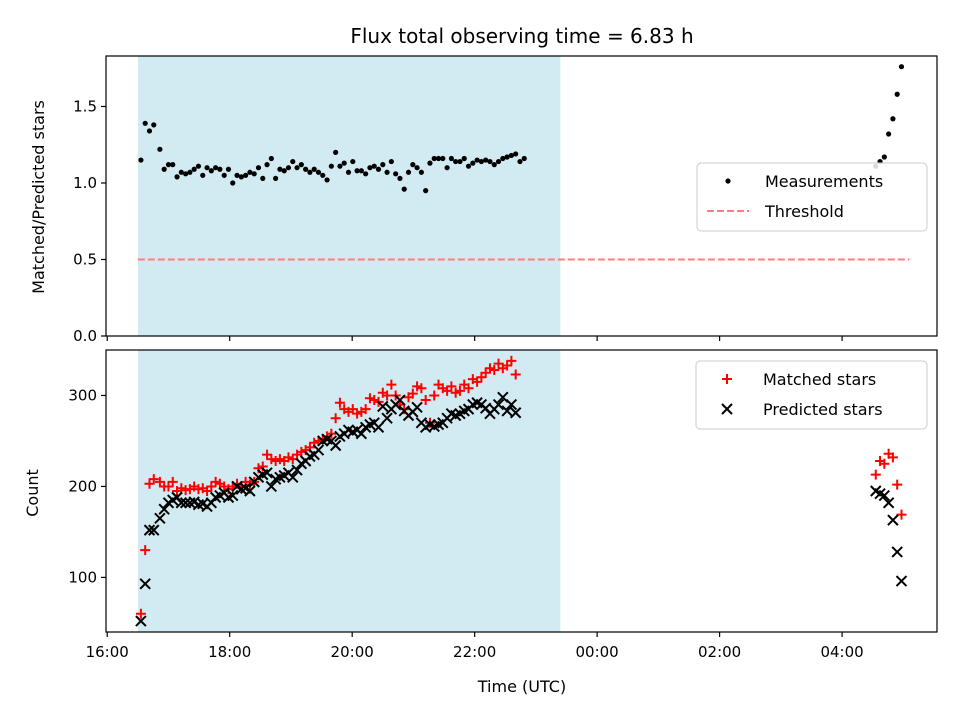  Describe the element at coordinates (727, 409) in the screenshot. I see `legend-predicted-marker` at that location.